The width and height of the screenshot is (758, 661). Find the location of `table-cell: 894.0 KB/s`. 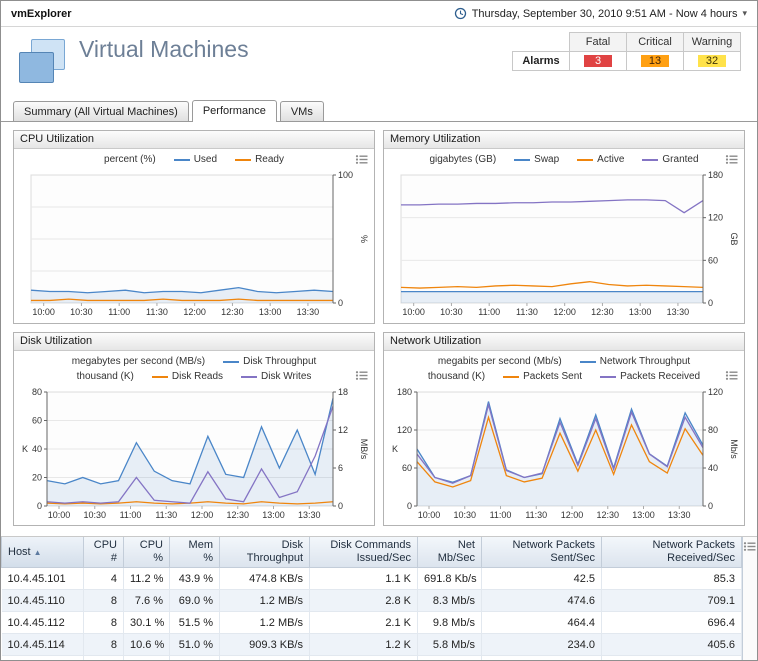

table-cell: 894.0 KB/s is located at coordinates (264, 657).